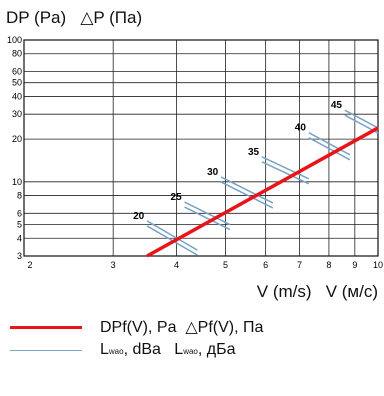  Describe the element at coordinates (177, 197) in the screenshot. I see `noise-label-25: 25` at that location.